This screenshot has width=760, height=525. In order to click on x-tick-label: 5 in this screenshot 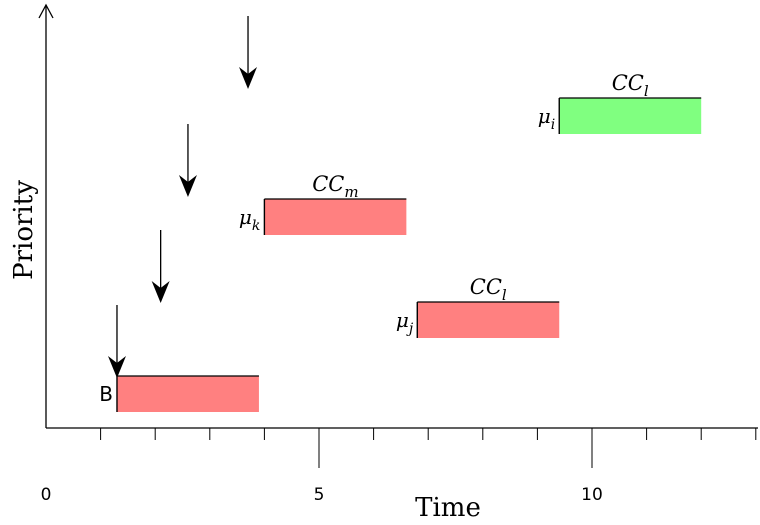, I will do `click(319, 495)`.